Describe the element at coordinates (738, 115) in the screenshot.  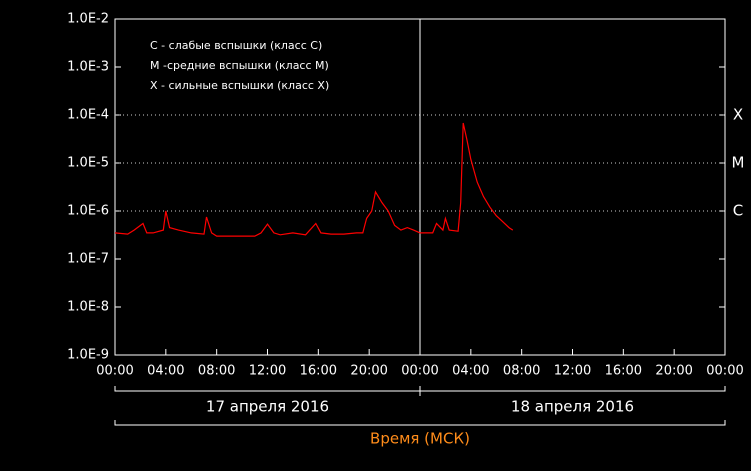
I see `level-label: X` at that location.